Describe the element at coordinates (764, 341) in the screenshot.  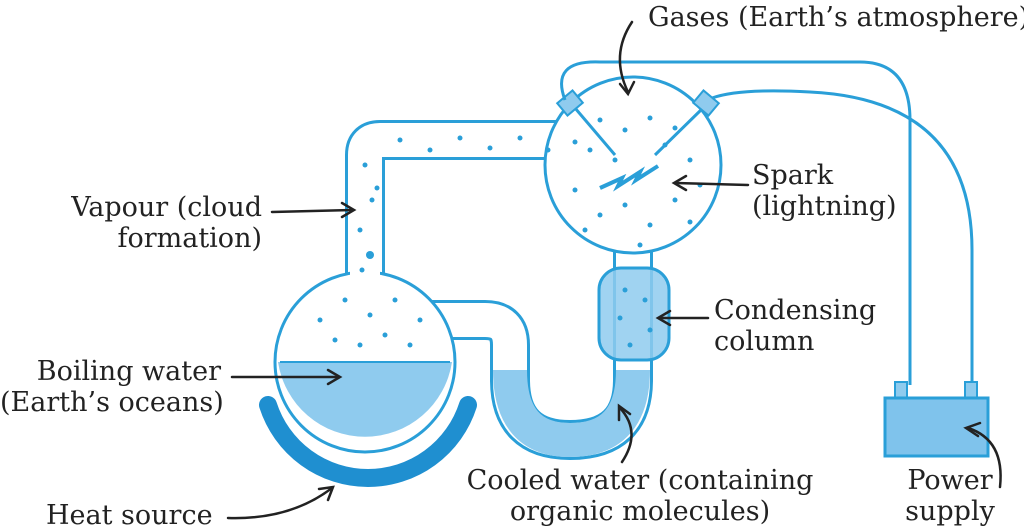
I see `label-condensing-line2: column` at that location.